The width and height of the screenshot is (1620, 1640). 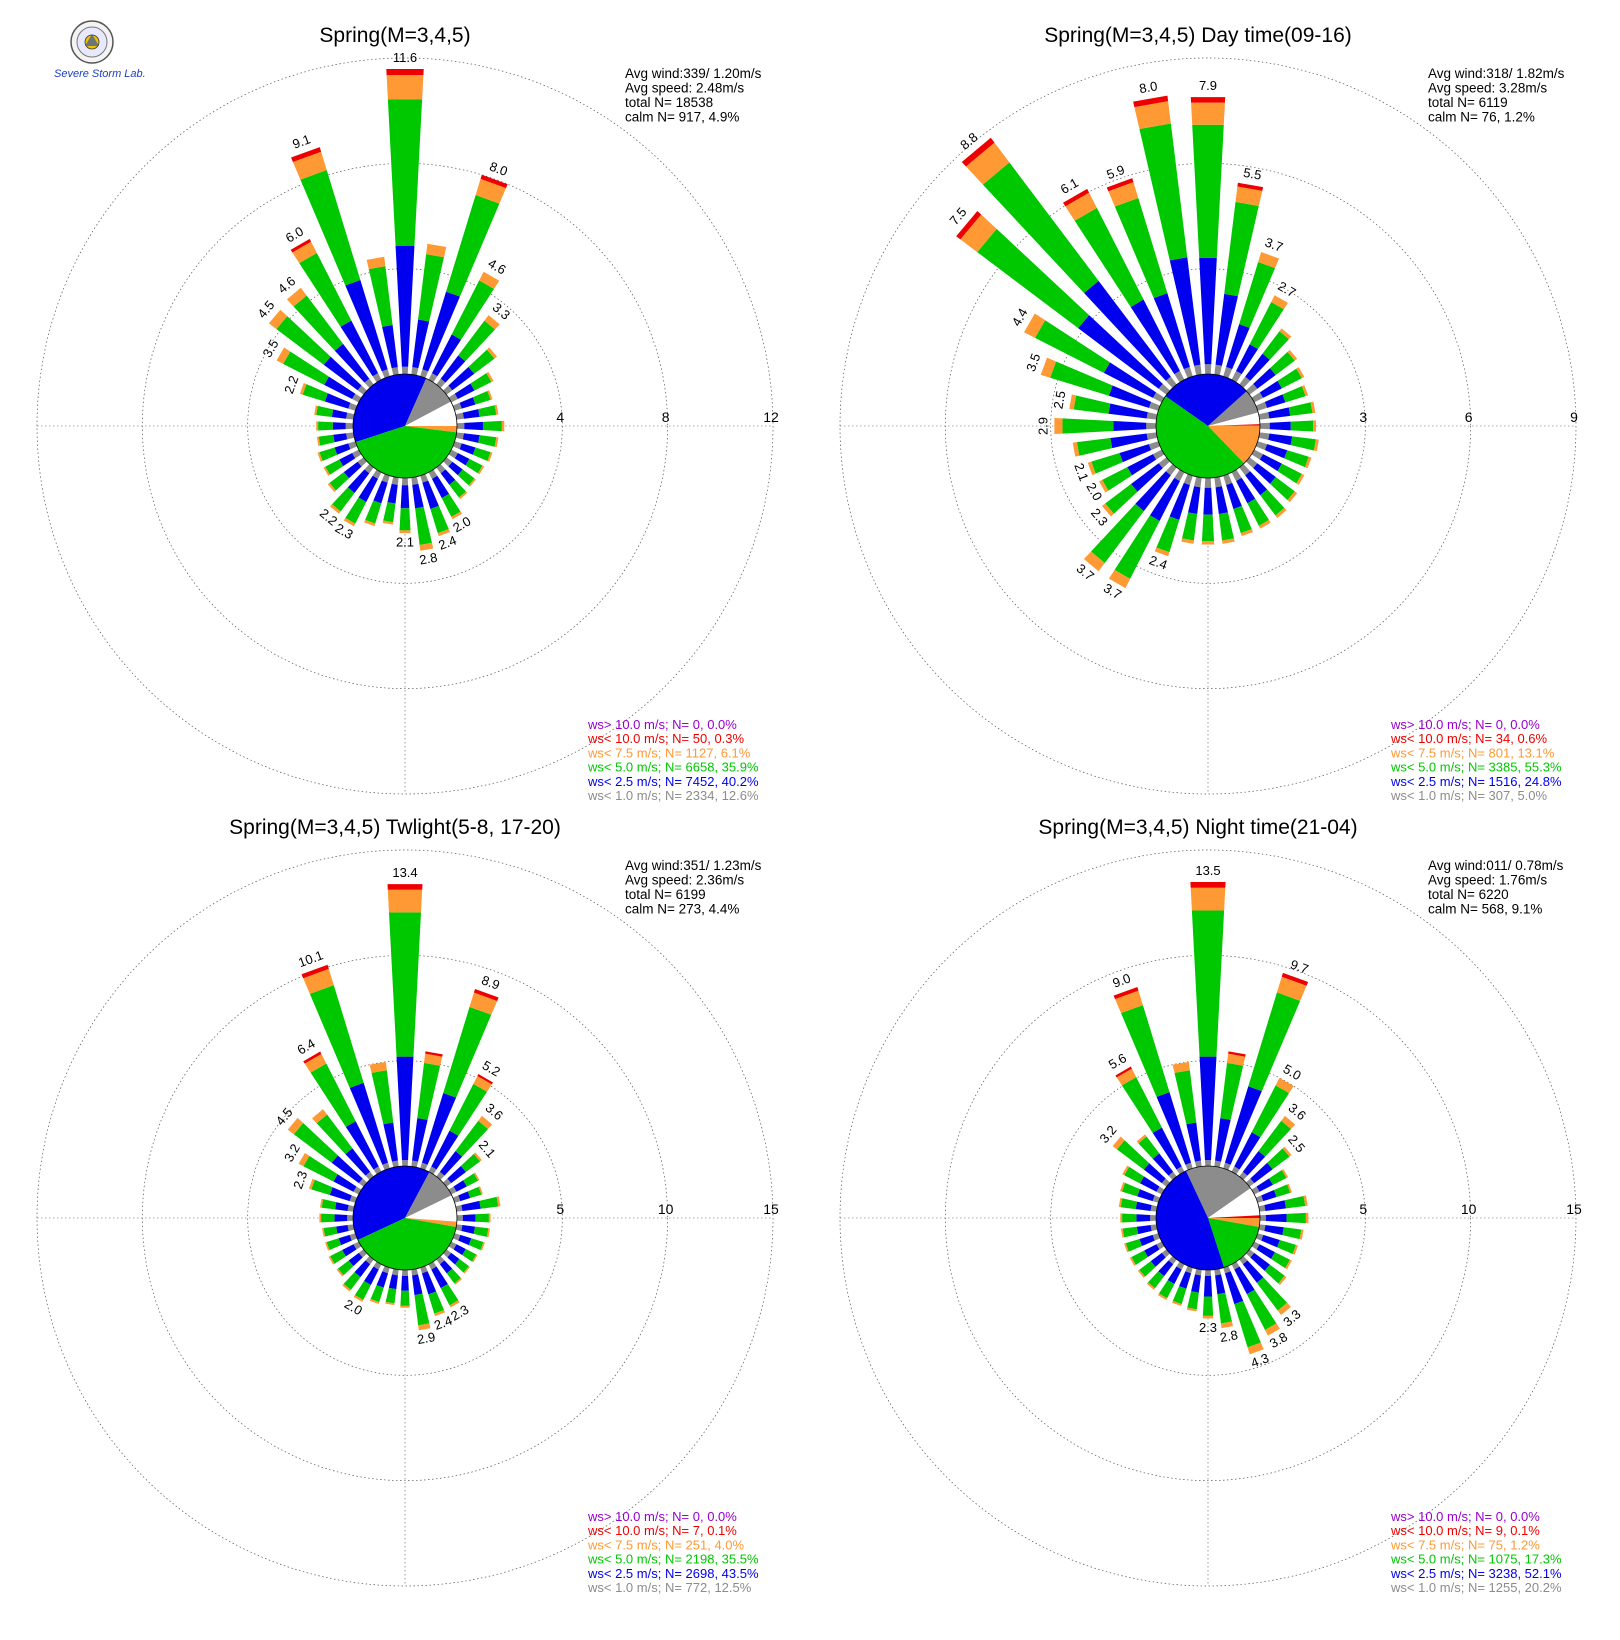 I want to click on sector-value-label: 2.2, so click(x=291, y=385).